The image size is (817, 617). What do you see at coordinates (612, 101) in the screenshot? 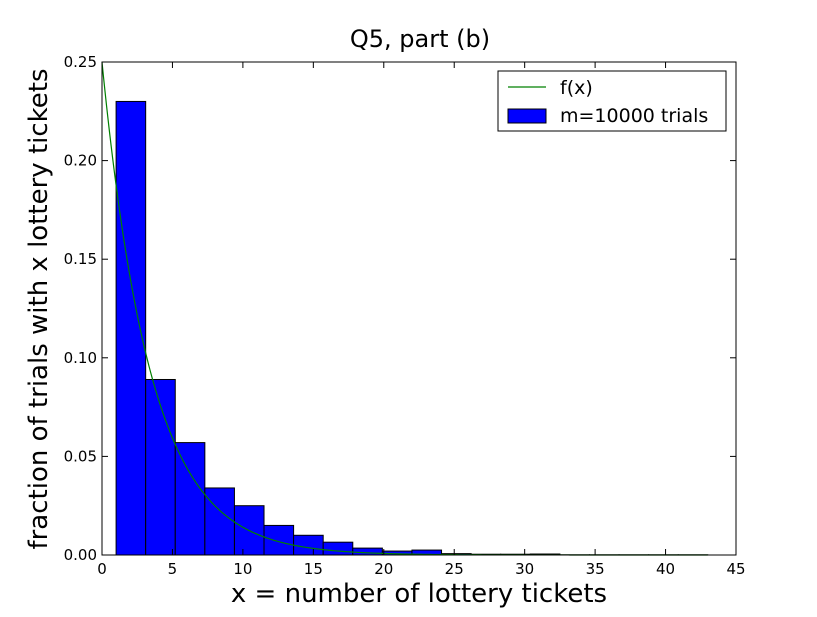
I see `legend: f(x) m=10000 trials` at bounding box center [612, 101].